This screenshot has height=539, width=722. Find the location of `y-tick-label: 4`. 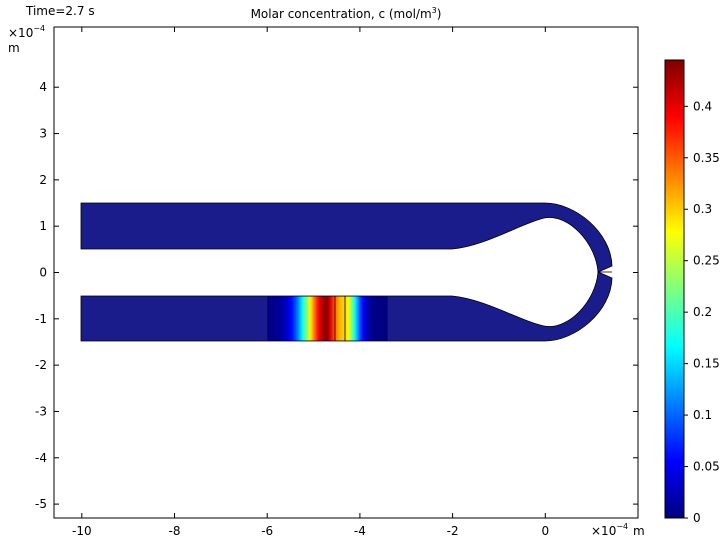

y-tick-label: 4 is located at coordinates (43, 87).